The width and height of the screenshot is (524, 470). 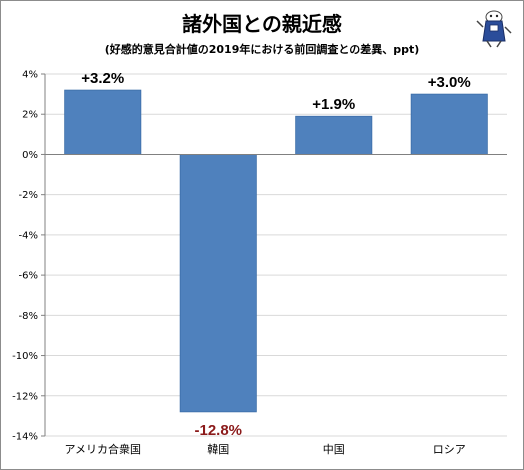 What do you see at coordinates (218, 449) in the screenshot?
I see `category-label: 韓国` at bounding box center [218, 449].